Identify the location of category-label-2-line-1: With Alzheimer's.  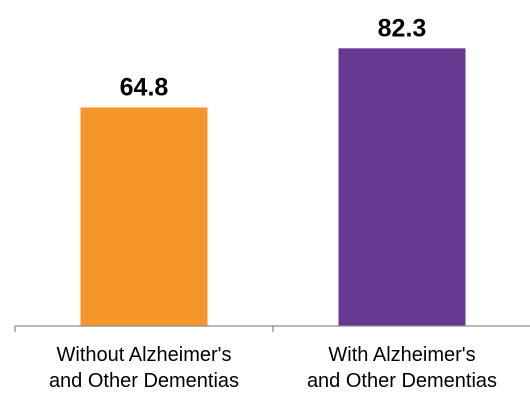
(401, 355).